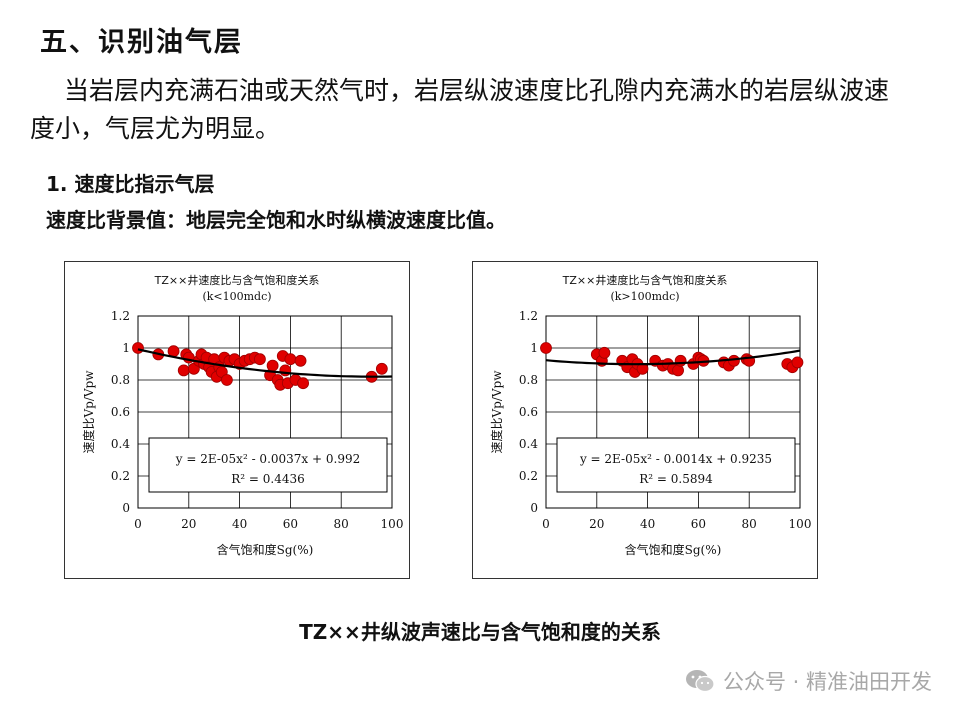 The width and height of the screenshot is (960, 720). I want to click on figure-caption: TZ××井纵波声速比与含气饱和度的关系, so click(480, 632).